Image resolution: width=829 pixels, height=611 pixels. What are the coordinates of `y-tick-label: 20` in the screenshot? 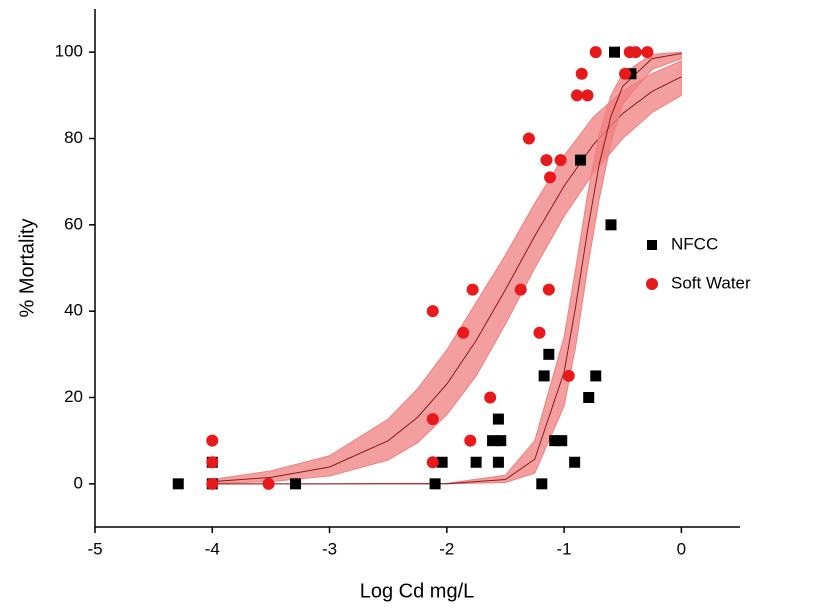 It's located at (73, 396).